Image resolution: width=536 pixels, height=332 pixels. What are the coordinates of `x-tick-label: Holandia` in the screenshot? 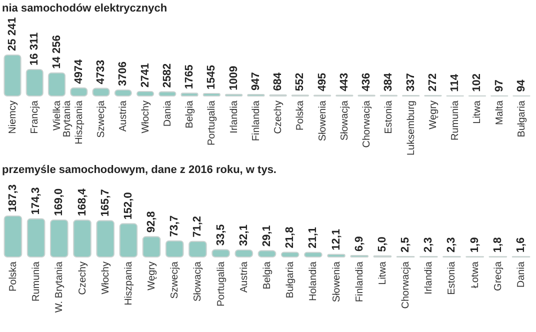 It's located at (314, 281).